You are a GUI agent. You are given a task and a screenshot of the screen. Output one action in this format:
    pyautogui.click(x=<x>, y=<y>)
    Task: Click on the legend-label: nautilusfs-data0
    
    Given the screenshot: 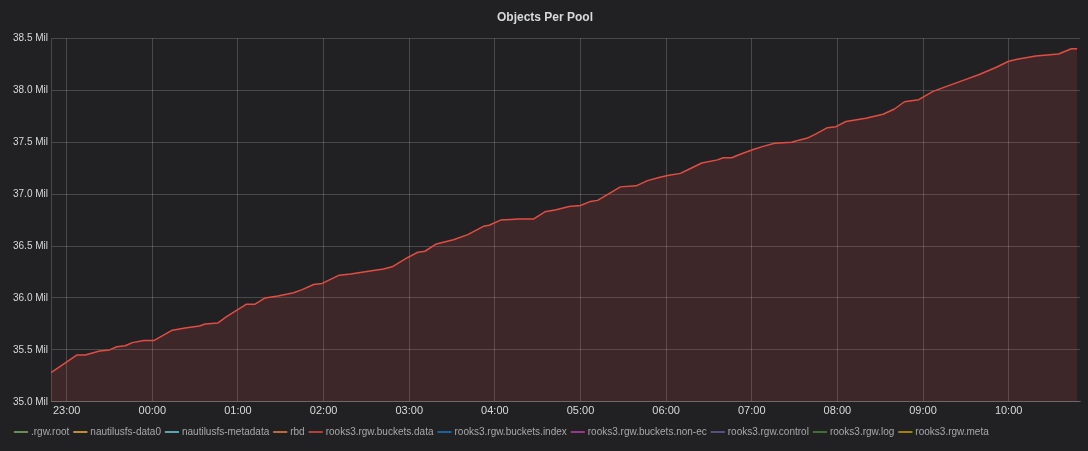 What is the action you would take?
    pyautogui.click(x=126, y=431)
    